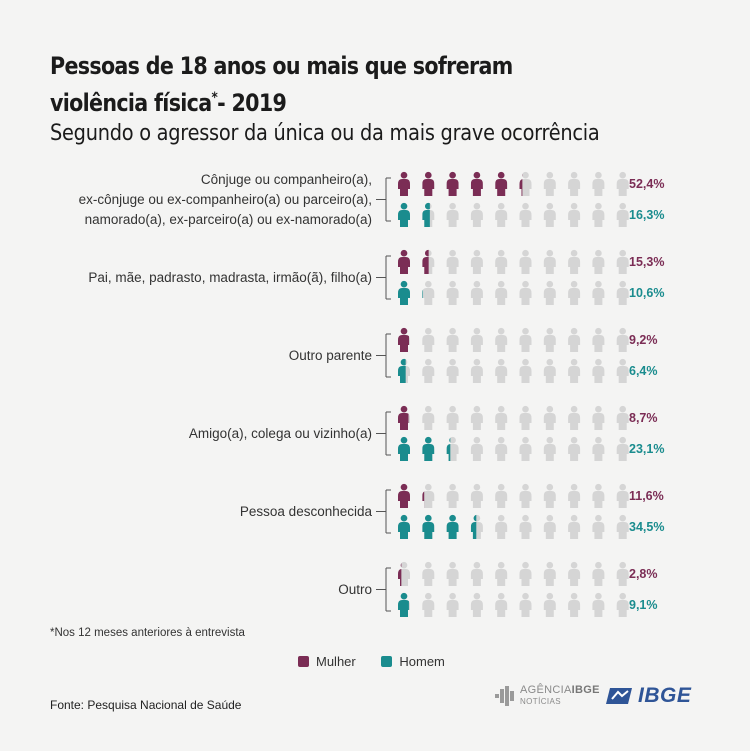  Describe the element at coordinates (643, 605) in the screenshot. I see `value-label-homem: 9,1%` at that location.